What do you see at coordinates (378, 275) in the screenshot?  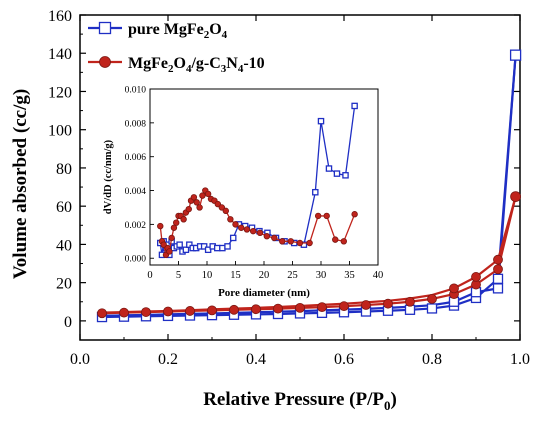 I see `inset-x-tick-label: 40` at bounding box center [378, 275].